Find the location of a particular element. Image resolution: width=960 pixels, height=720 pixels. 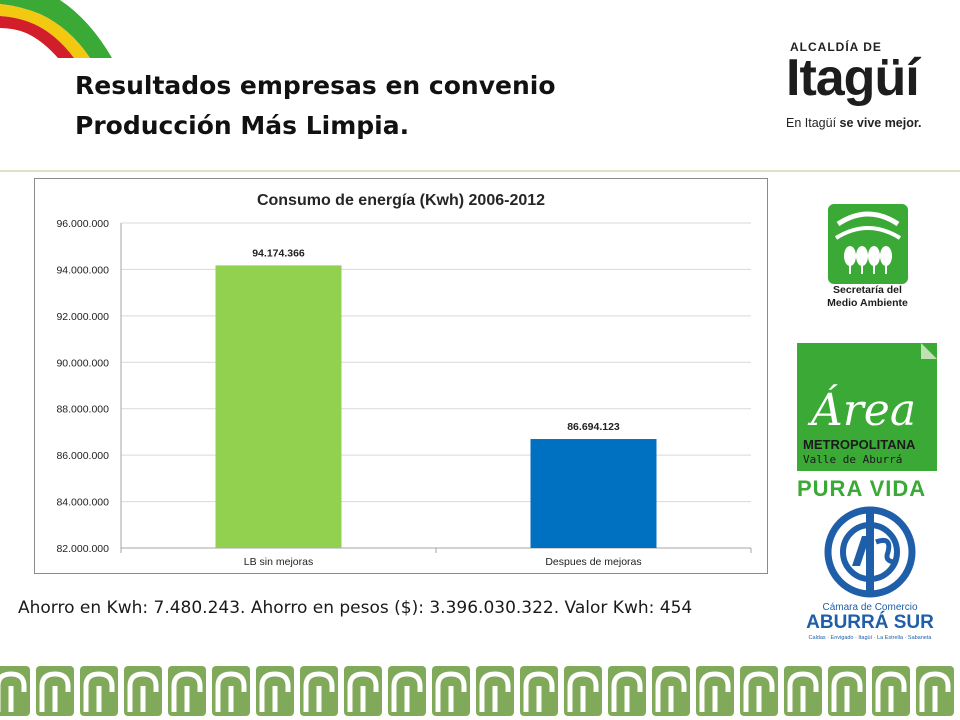

secretaria-medio-ambiente-logo: Secretaría del Medio Ambiente is located at coordinates (867, 259).